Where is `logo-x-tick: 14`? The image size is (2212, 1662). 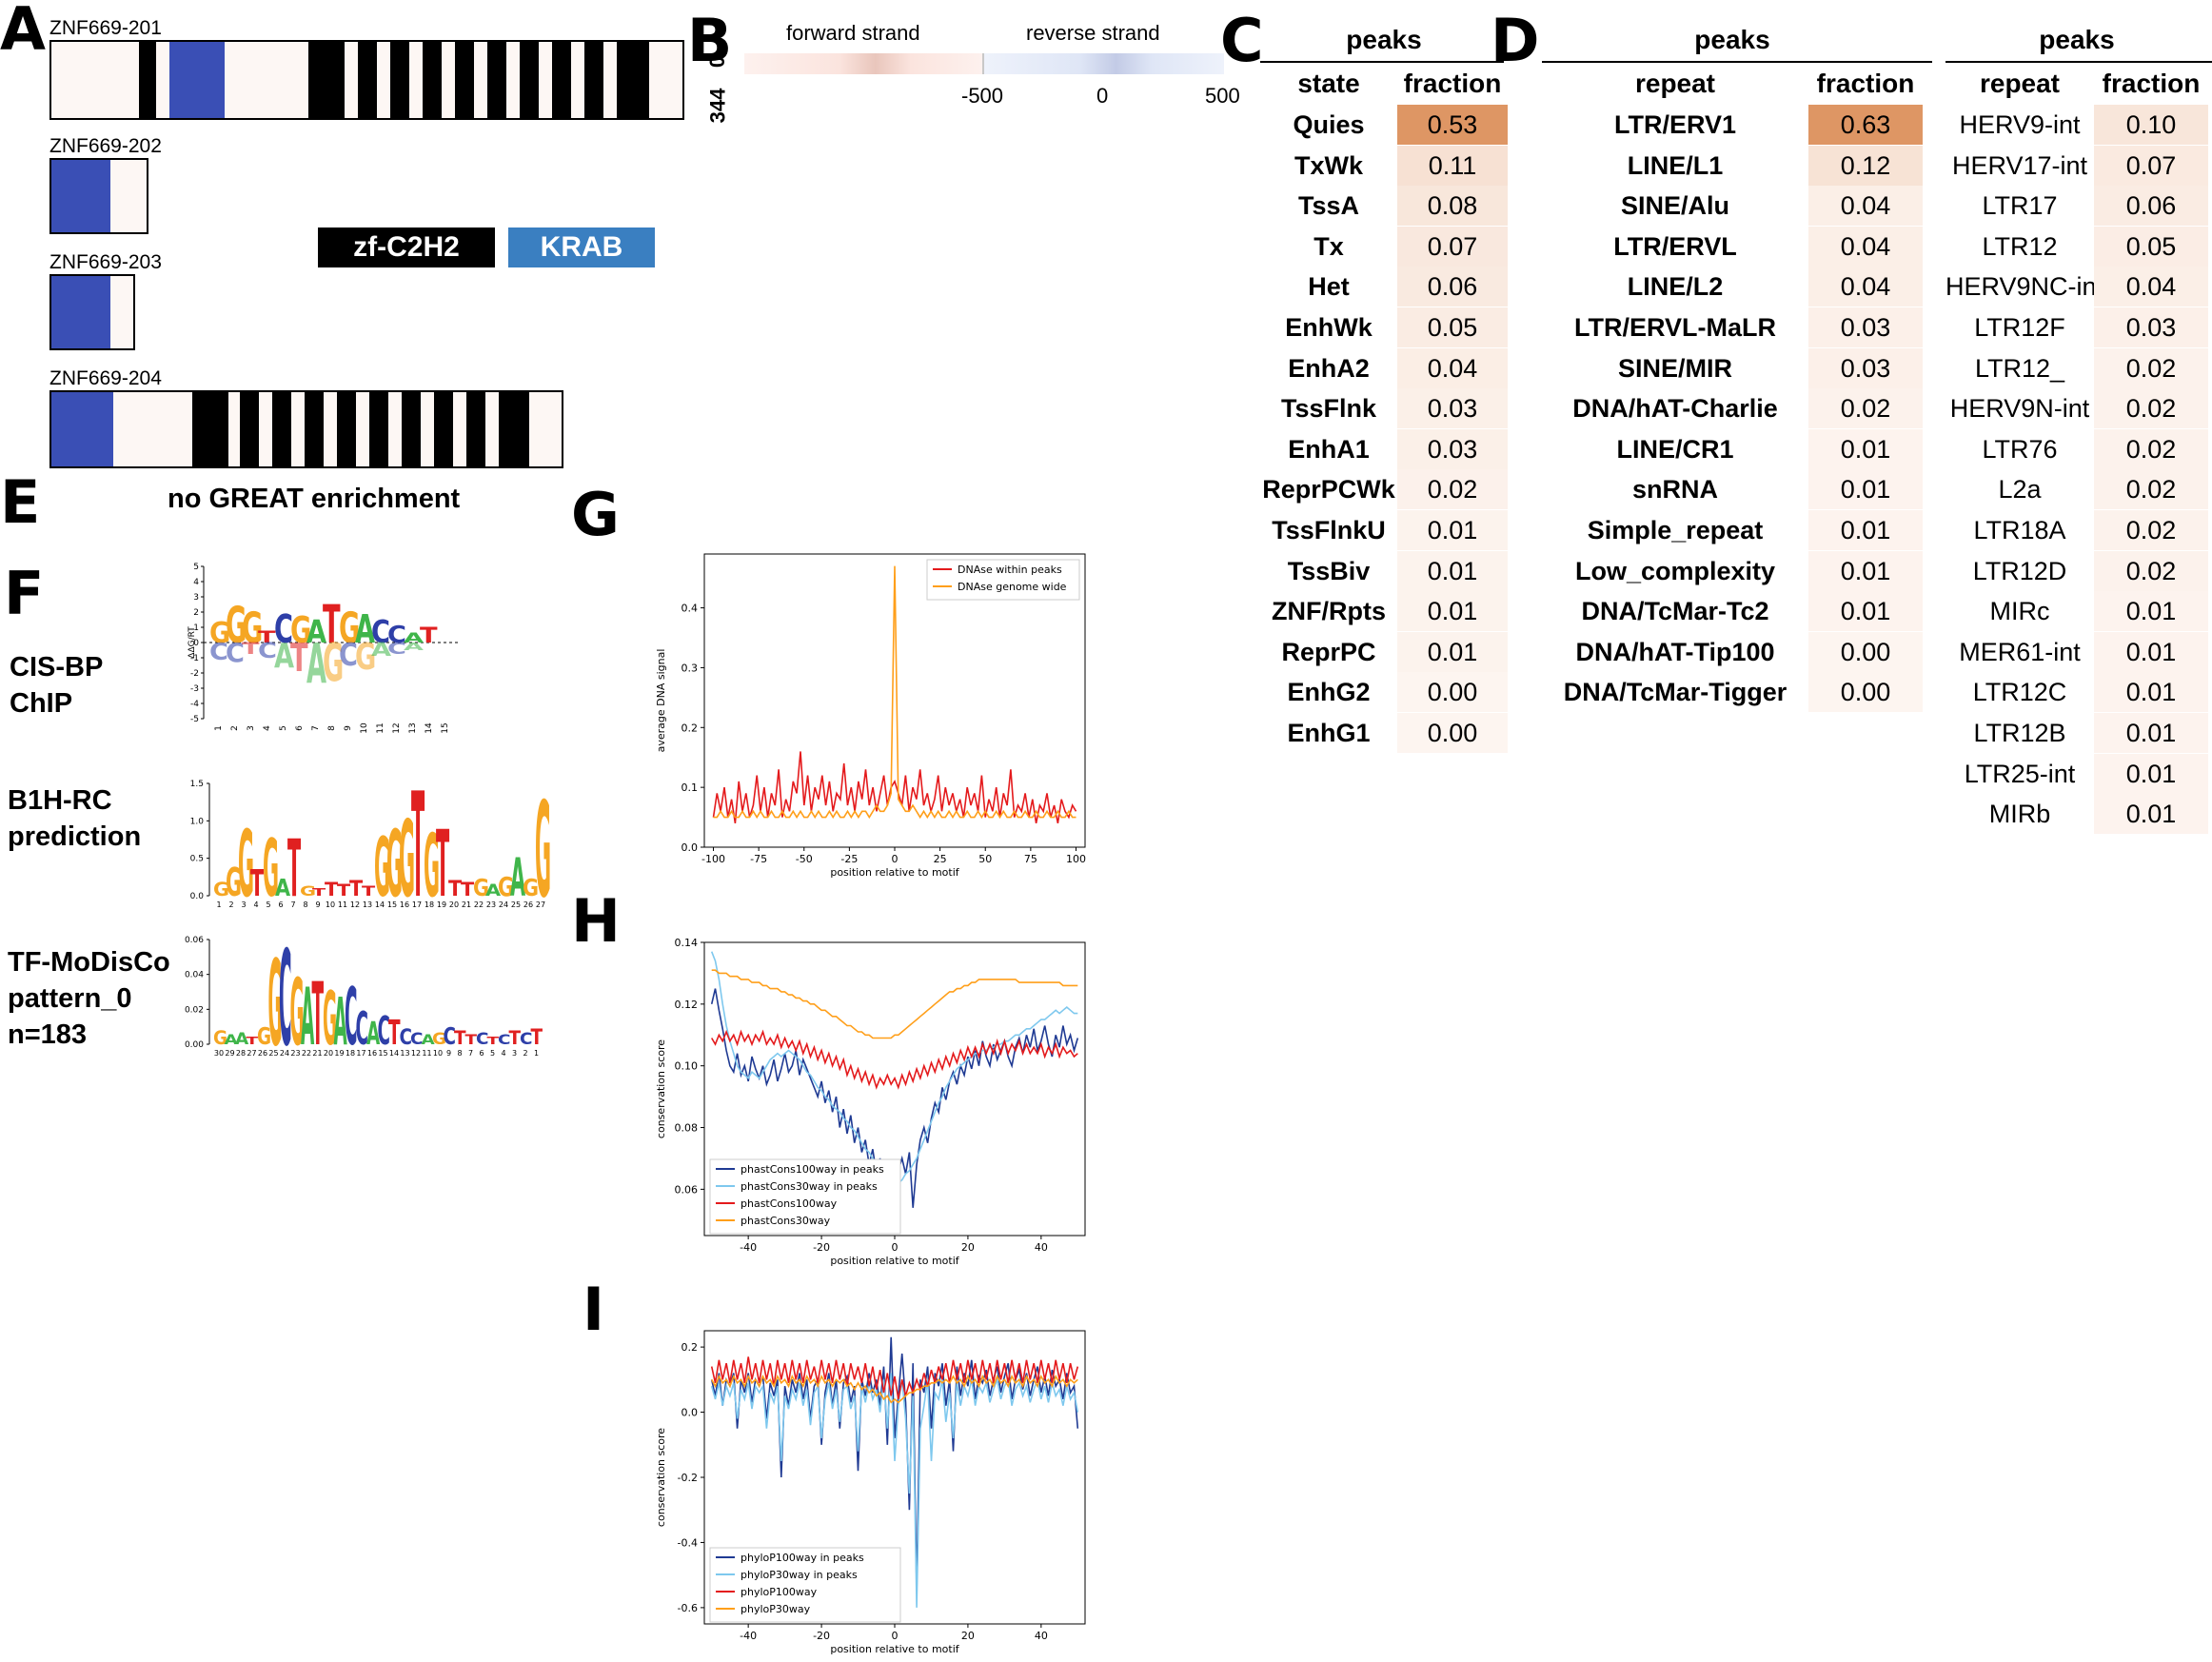
logo-x-tick: 14 is located at coordinates (380, 904).